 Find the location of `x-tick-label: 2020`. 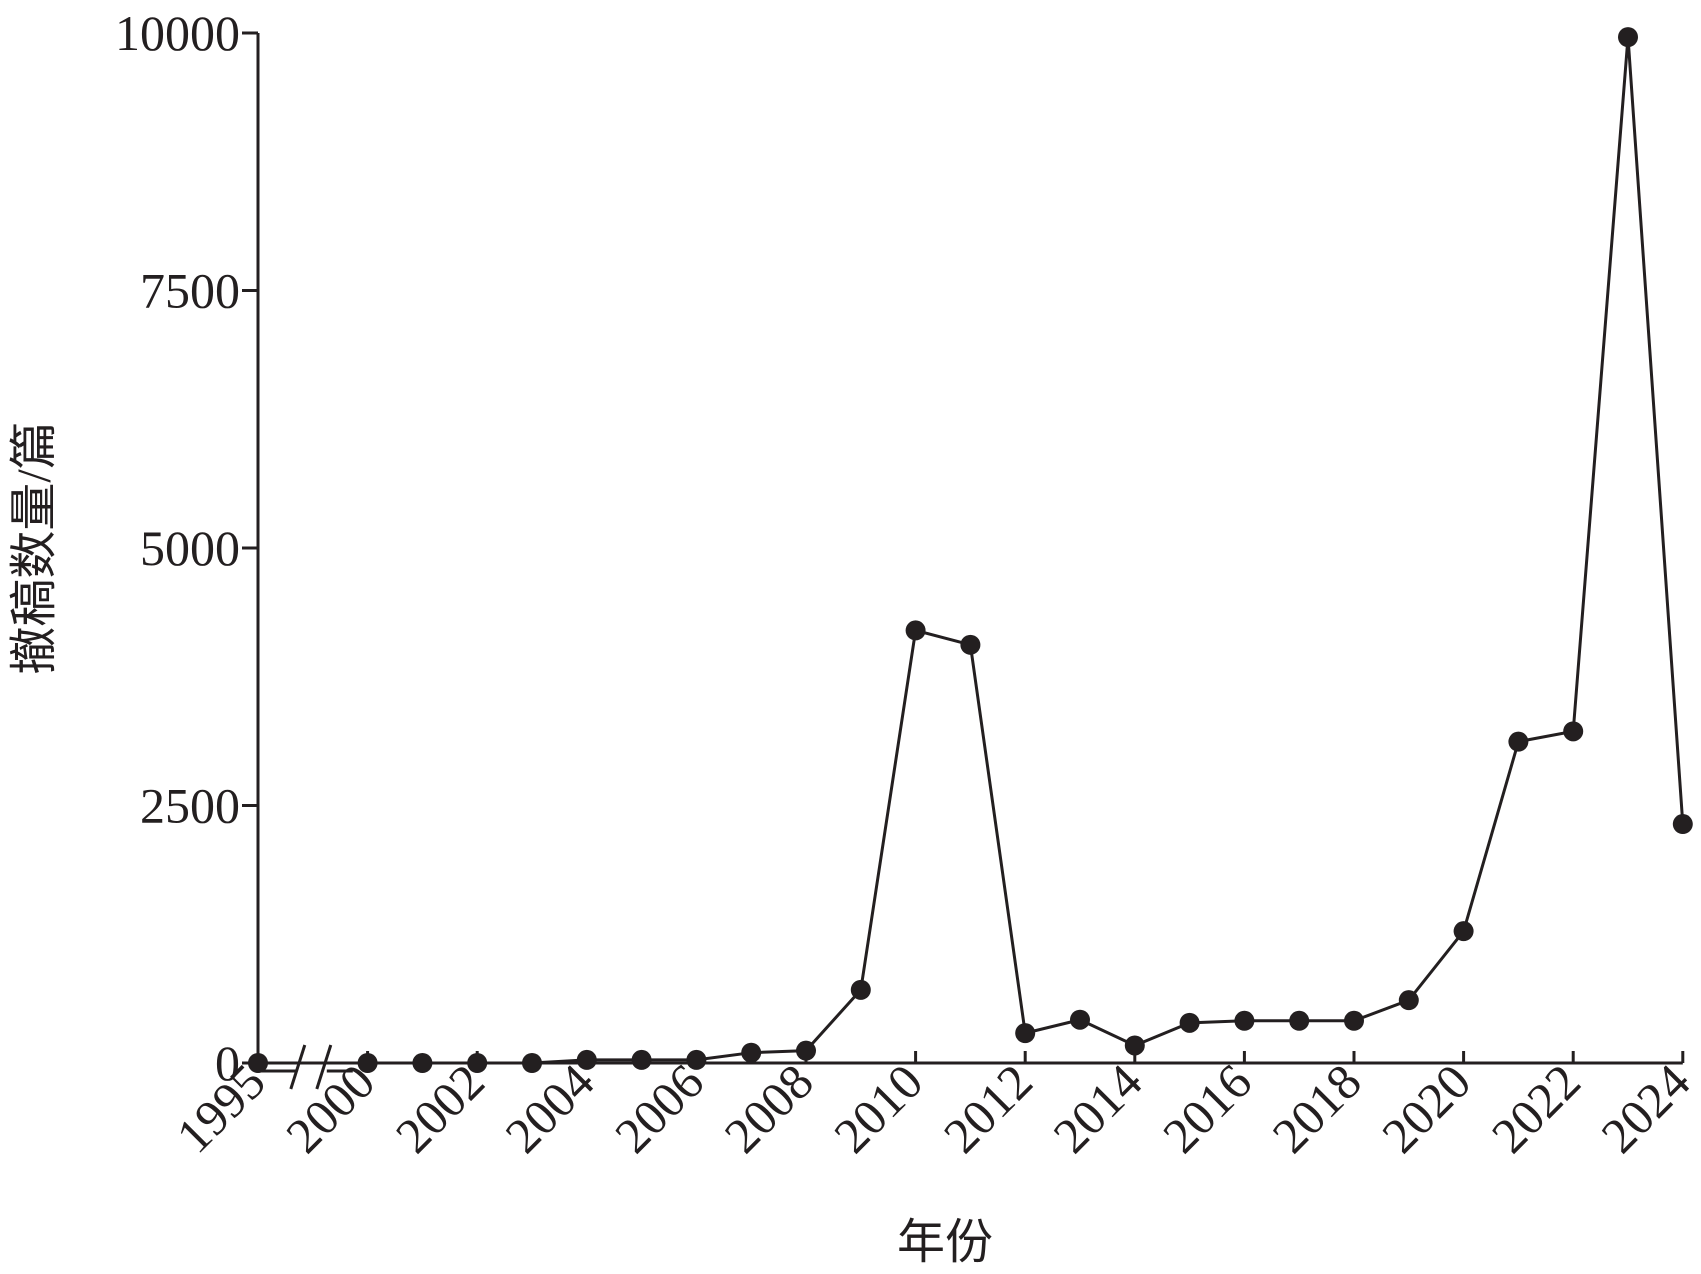

x-tick-label: 2020 is located at coordinates (1426, 1108).